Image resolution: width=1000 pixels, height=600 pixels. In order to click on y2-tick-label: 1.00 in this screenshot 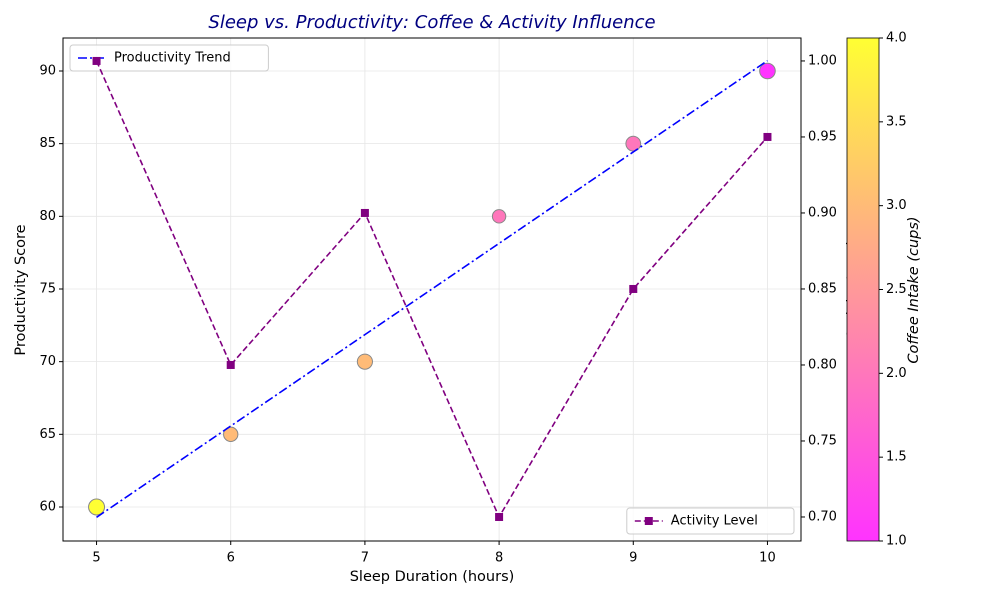, I will do `click(822, 60)`.